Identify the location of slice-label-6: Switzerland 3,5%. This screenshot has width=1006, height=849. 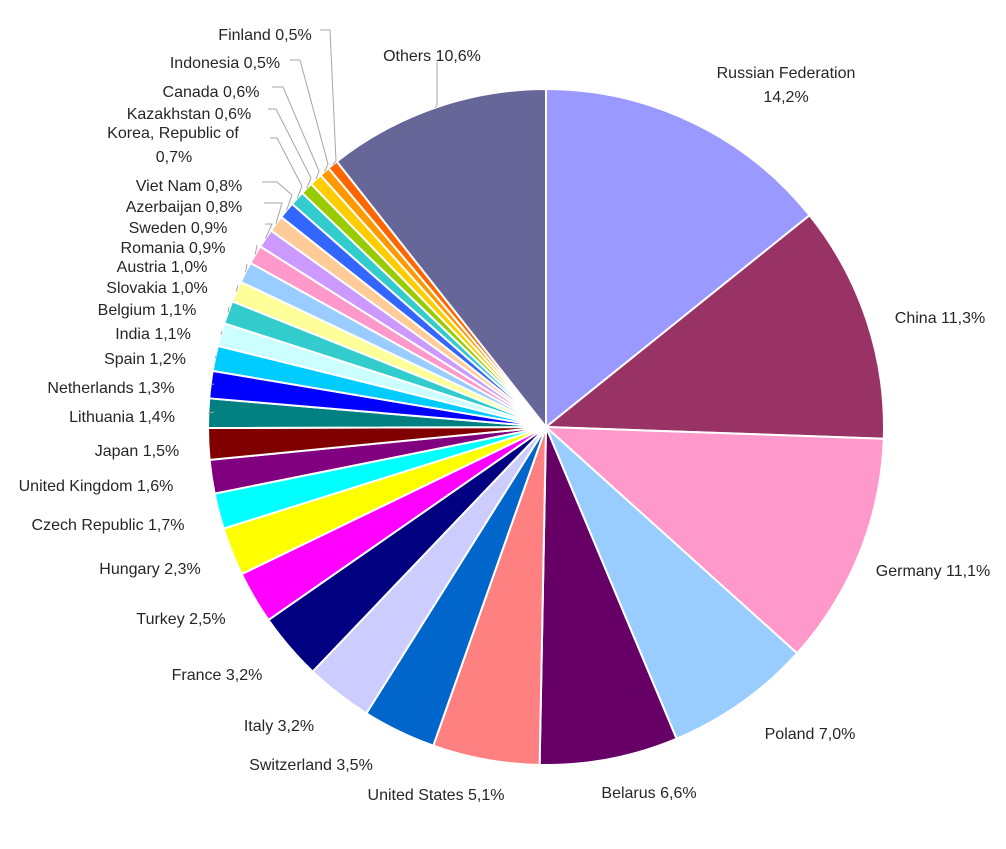
(311, 765).